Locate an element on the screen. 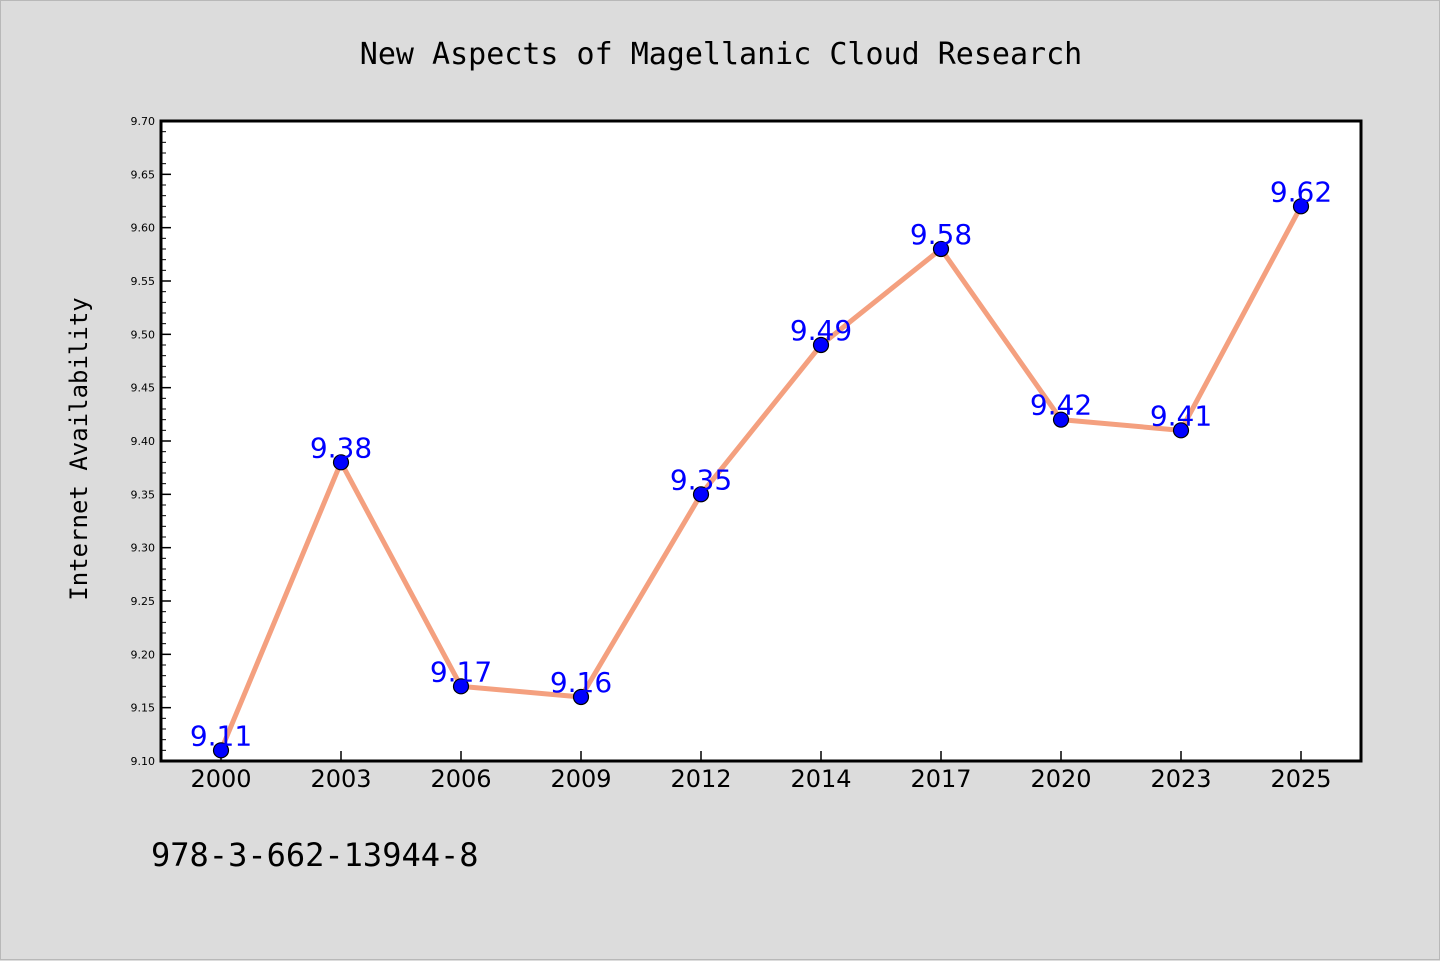 The width and height of the screenshot is (1440, 961). data-label: 9.17 is located at coordinates (461, 671).